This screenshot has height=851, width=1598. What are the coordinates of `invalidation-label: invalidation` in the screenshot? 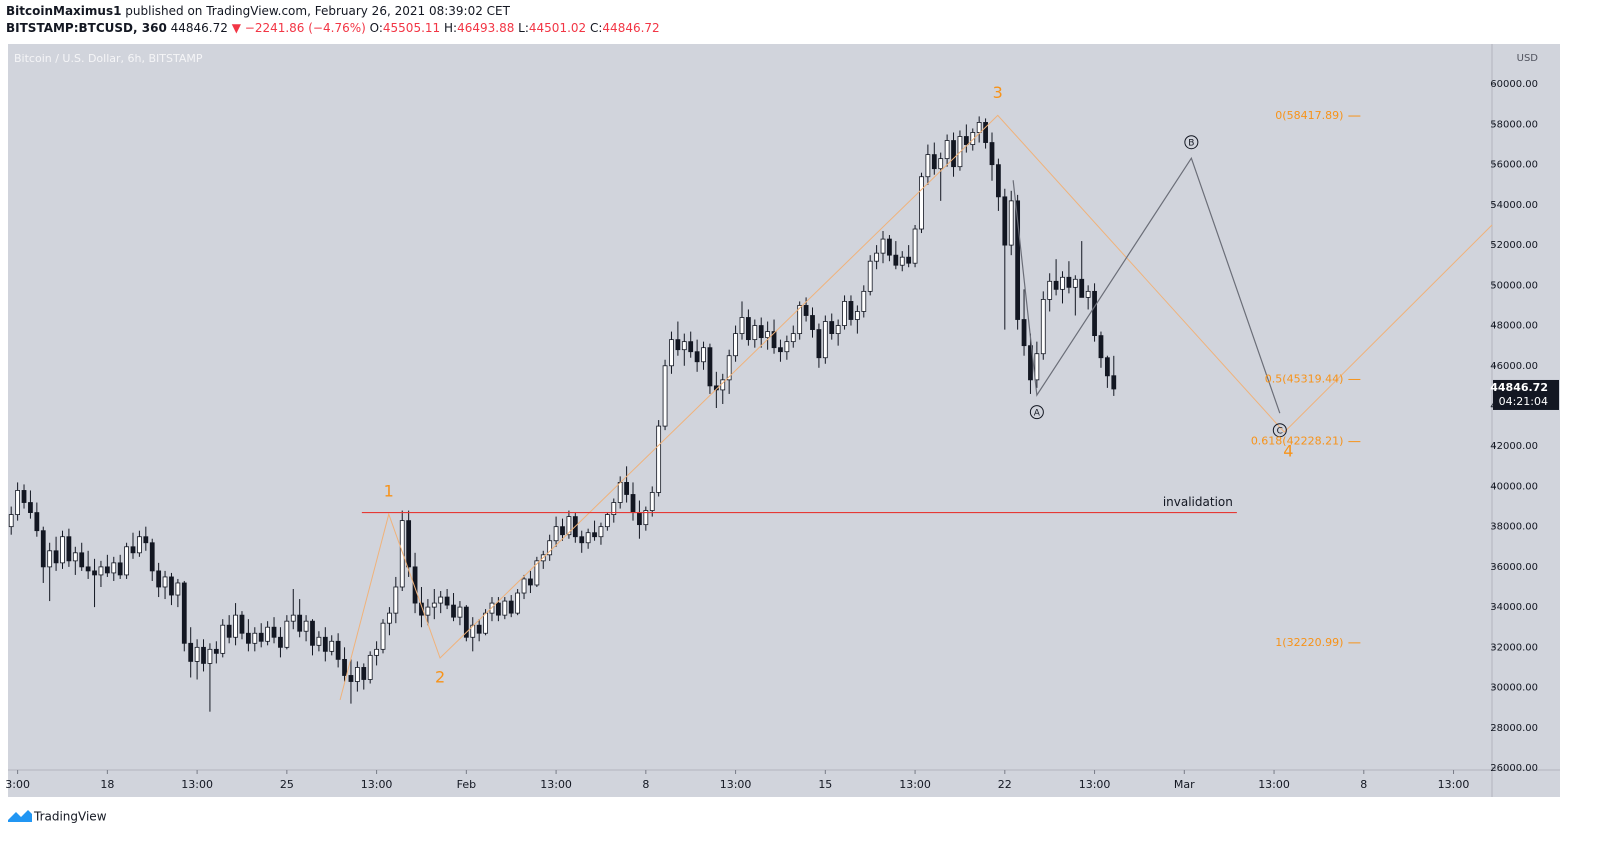 It's located at (1198, 502).